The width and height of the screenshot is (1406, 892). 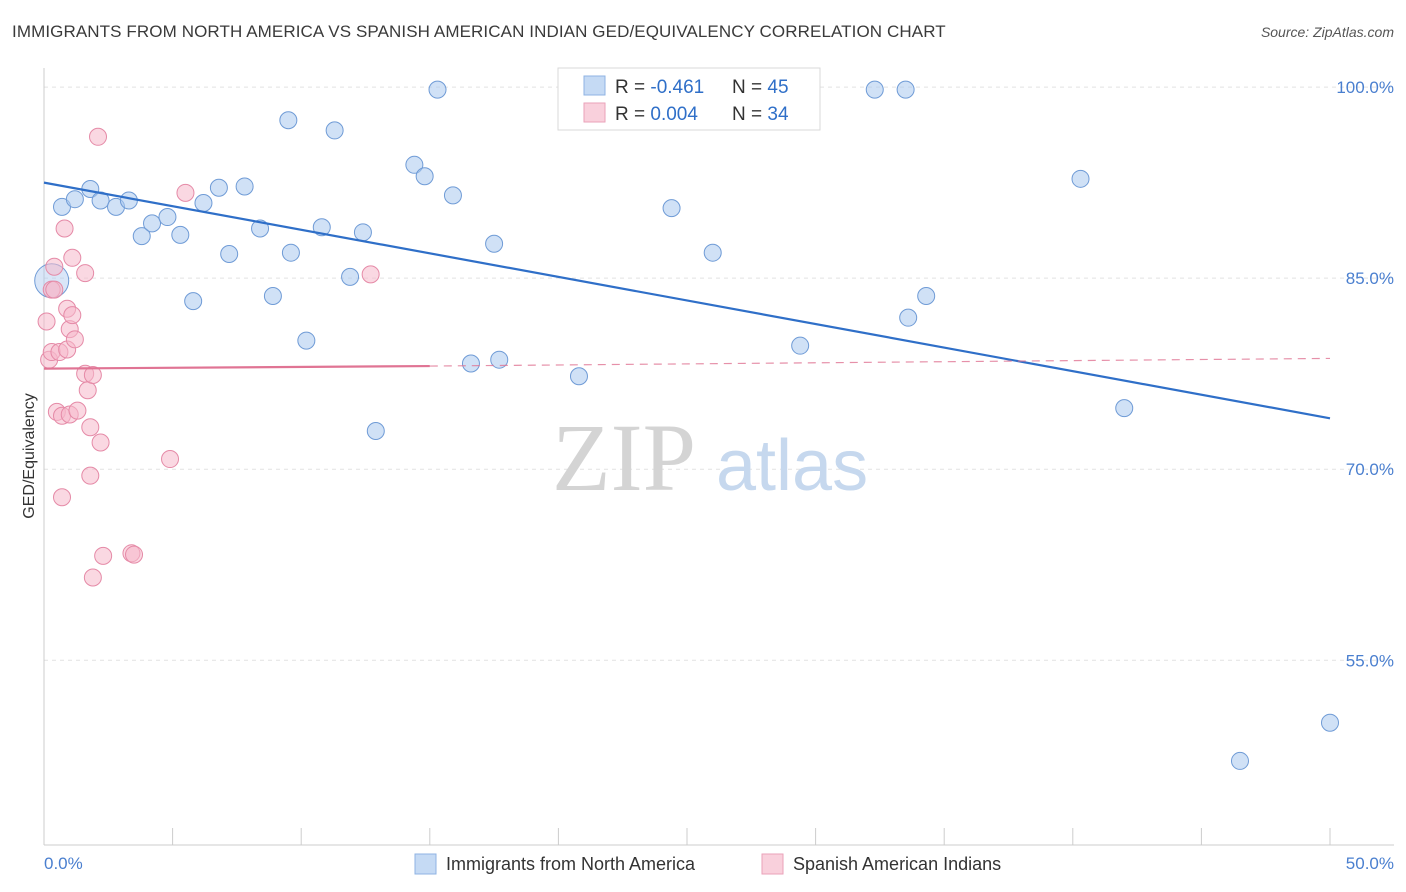 I want to click on r-label-blue: R =, so click(x=632, y=87).